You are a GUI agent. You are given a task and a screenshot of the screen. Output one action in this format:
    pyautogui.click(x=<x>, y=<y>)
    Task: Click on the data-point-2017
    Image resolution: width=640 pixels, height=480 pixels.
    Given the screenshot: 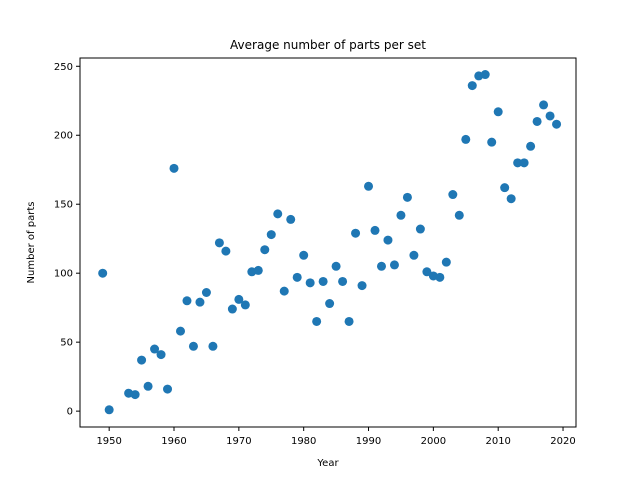 What is the action you would take?
    pyautogui.click(x=544, y=105)
    